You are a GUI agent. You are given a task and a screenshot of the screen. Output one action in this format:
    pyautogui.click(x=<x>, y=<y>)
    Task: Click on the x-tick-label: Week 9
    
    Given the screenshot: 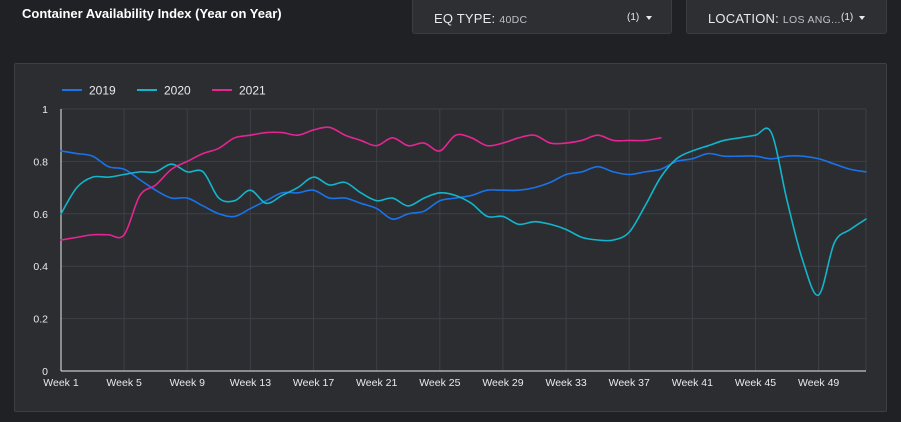 What is the action you would take?
    pyautogui.click(x=188, y=383)
    